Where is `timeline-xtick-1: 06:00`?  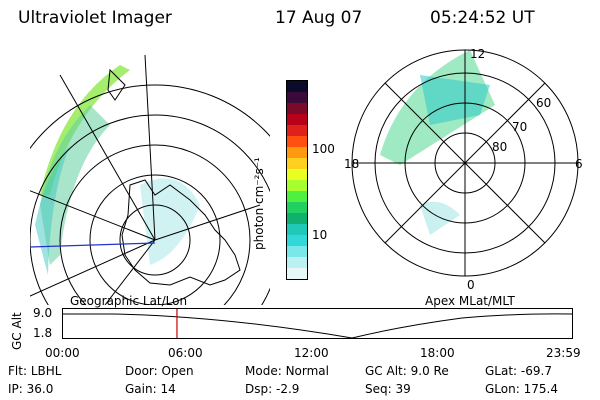
timeline-xtick-1: 06:00 is located at coordinates (185, 353).